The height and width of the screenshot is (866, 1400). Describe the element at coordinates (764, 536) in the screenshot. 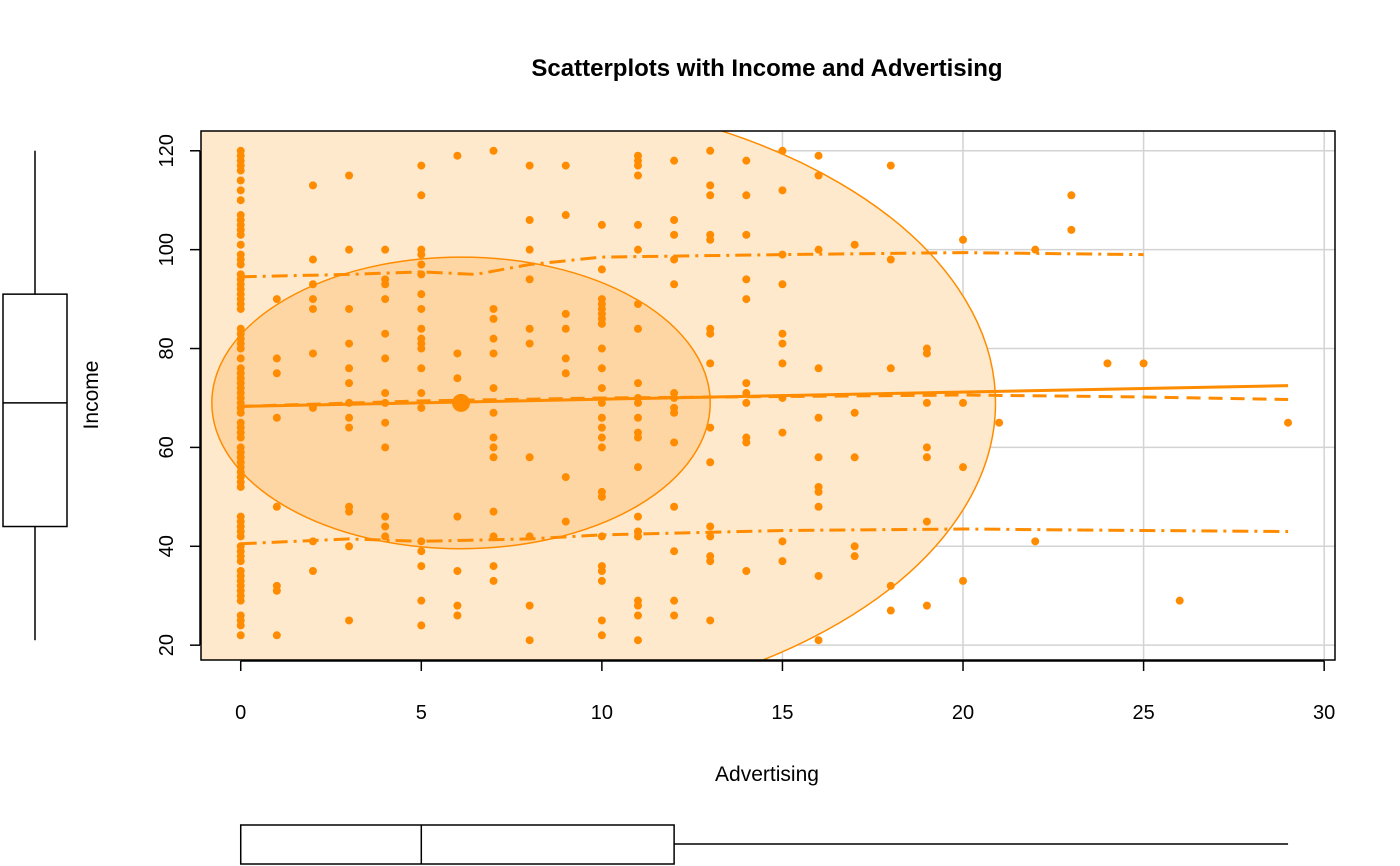

I see `lower-spread-curve` at that location.